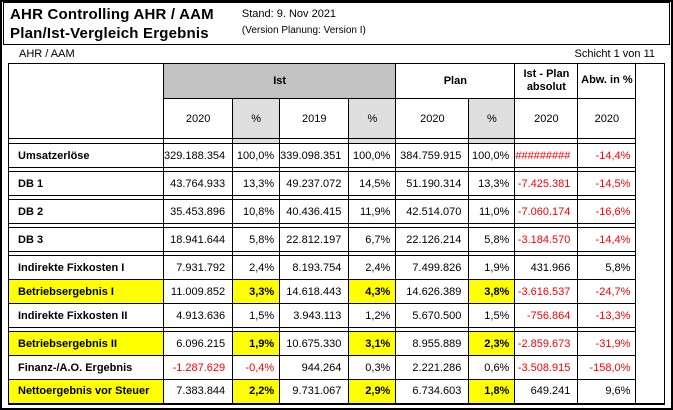 The width and height of the screenshot is (673, 410). Describe the element at coordinates (256, 367) in the screenshot. I see `cell-ist-2020-pct: -0,4%` at that location.